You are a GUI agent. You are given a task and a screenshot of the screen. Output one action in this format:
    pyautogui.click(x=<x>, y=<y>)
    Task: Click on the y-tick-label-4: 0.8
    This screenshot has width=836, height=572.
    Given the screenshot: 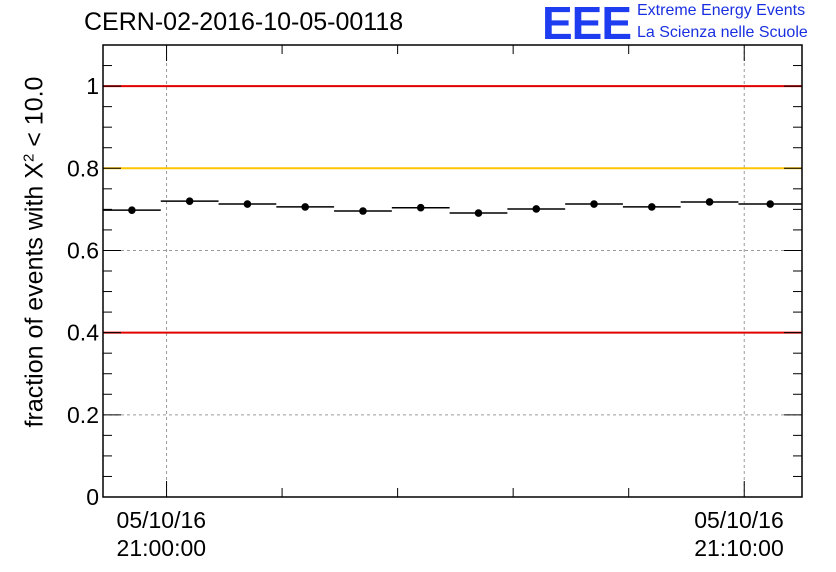 What is the action you would take?
    pyautogui.click(x=83, y=168)
    